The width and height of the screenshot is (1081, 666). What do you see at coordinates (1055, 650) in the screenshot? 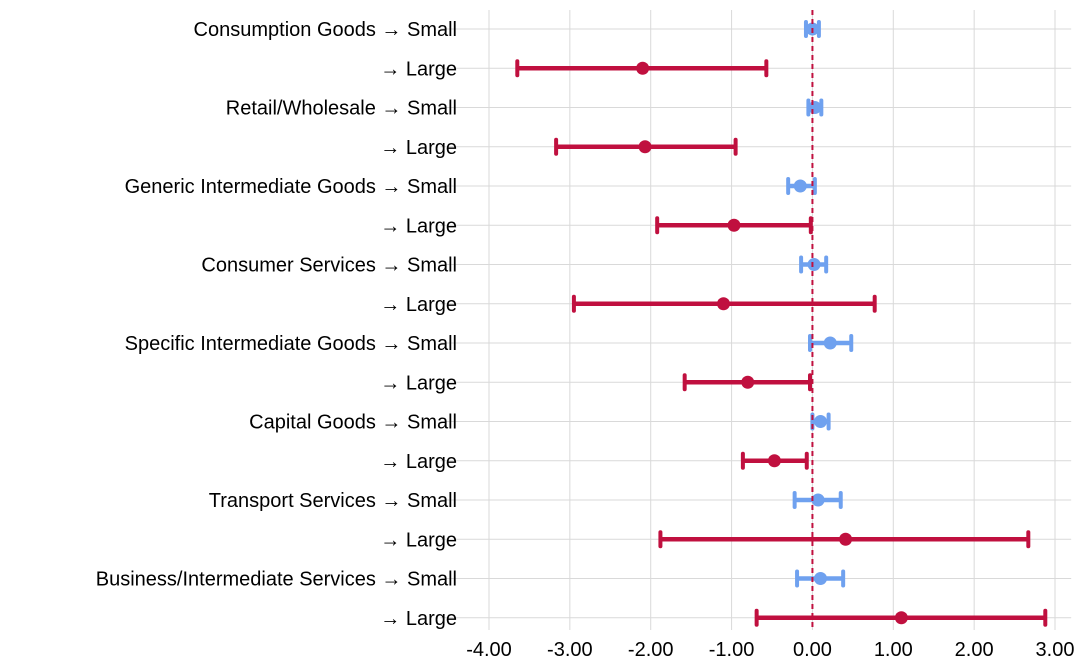
I see `x-tick-label: 3.00` at bounding box center [1055, 650].